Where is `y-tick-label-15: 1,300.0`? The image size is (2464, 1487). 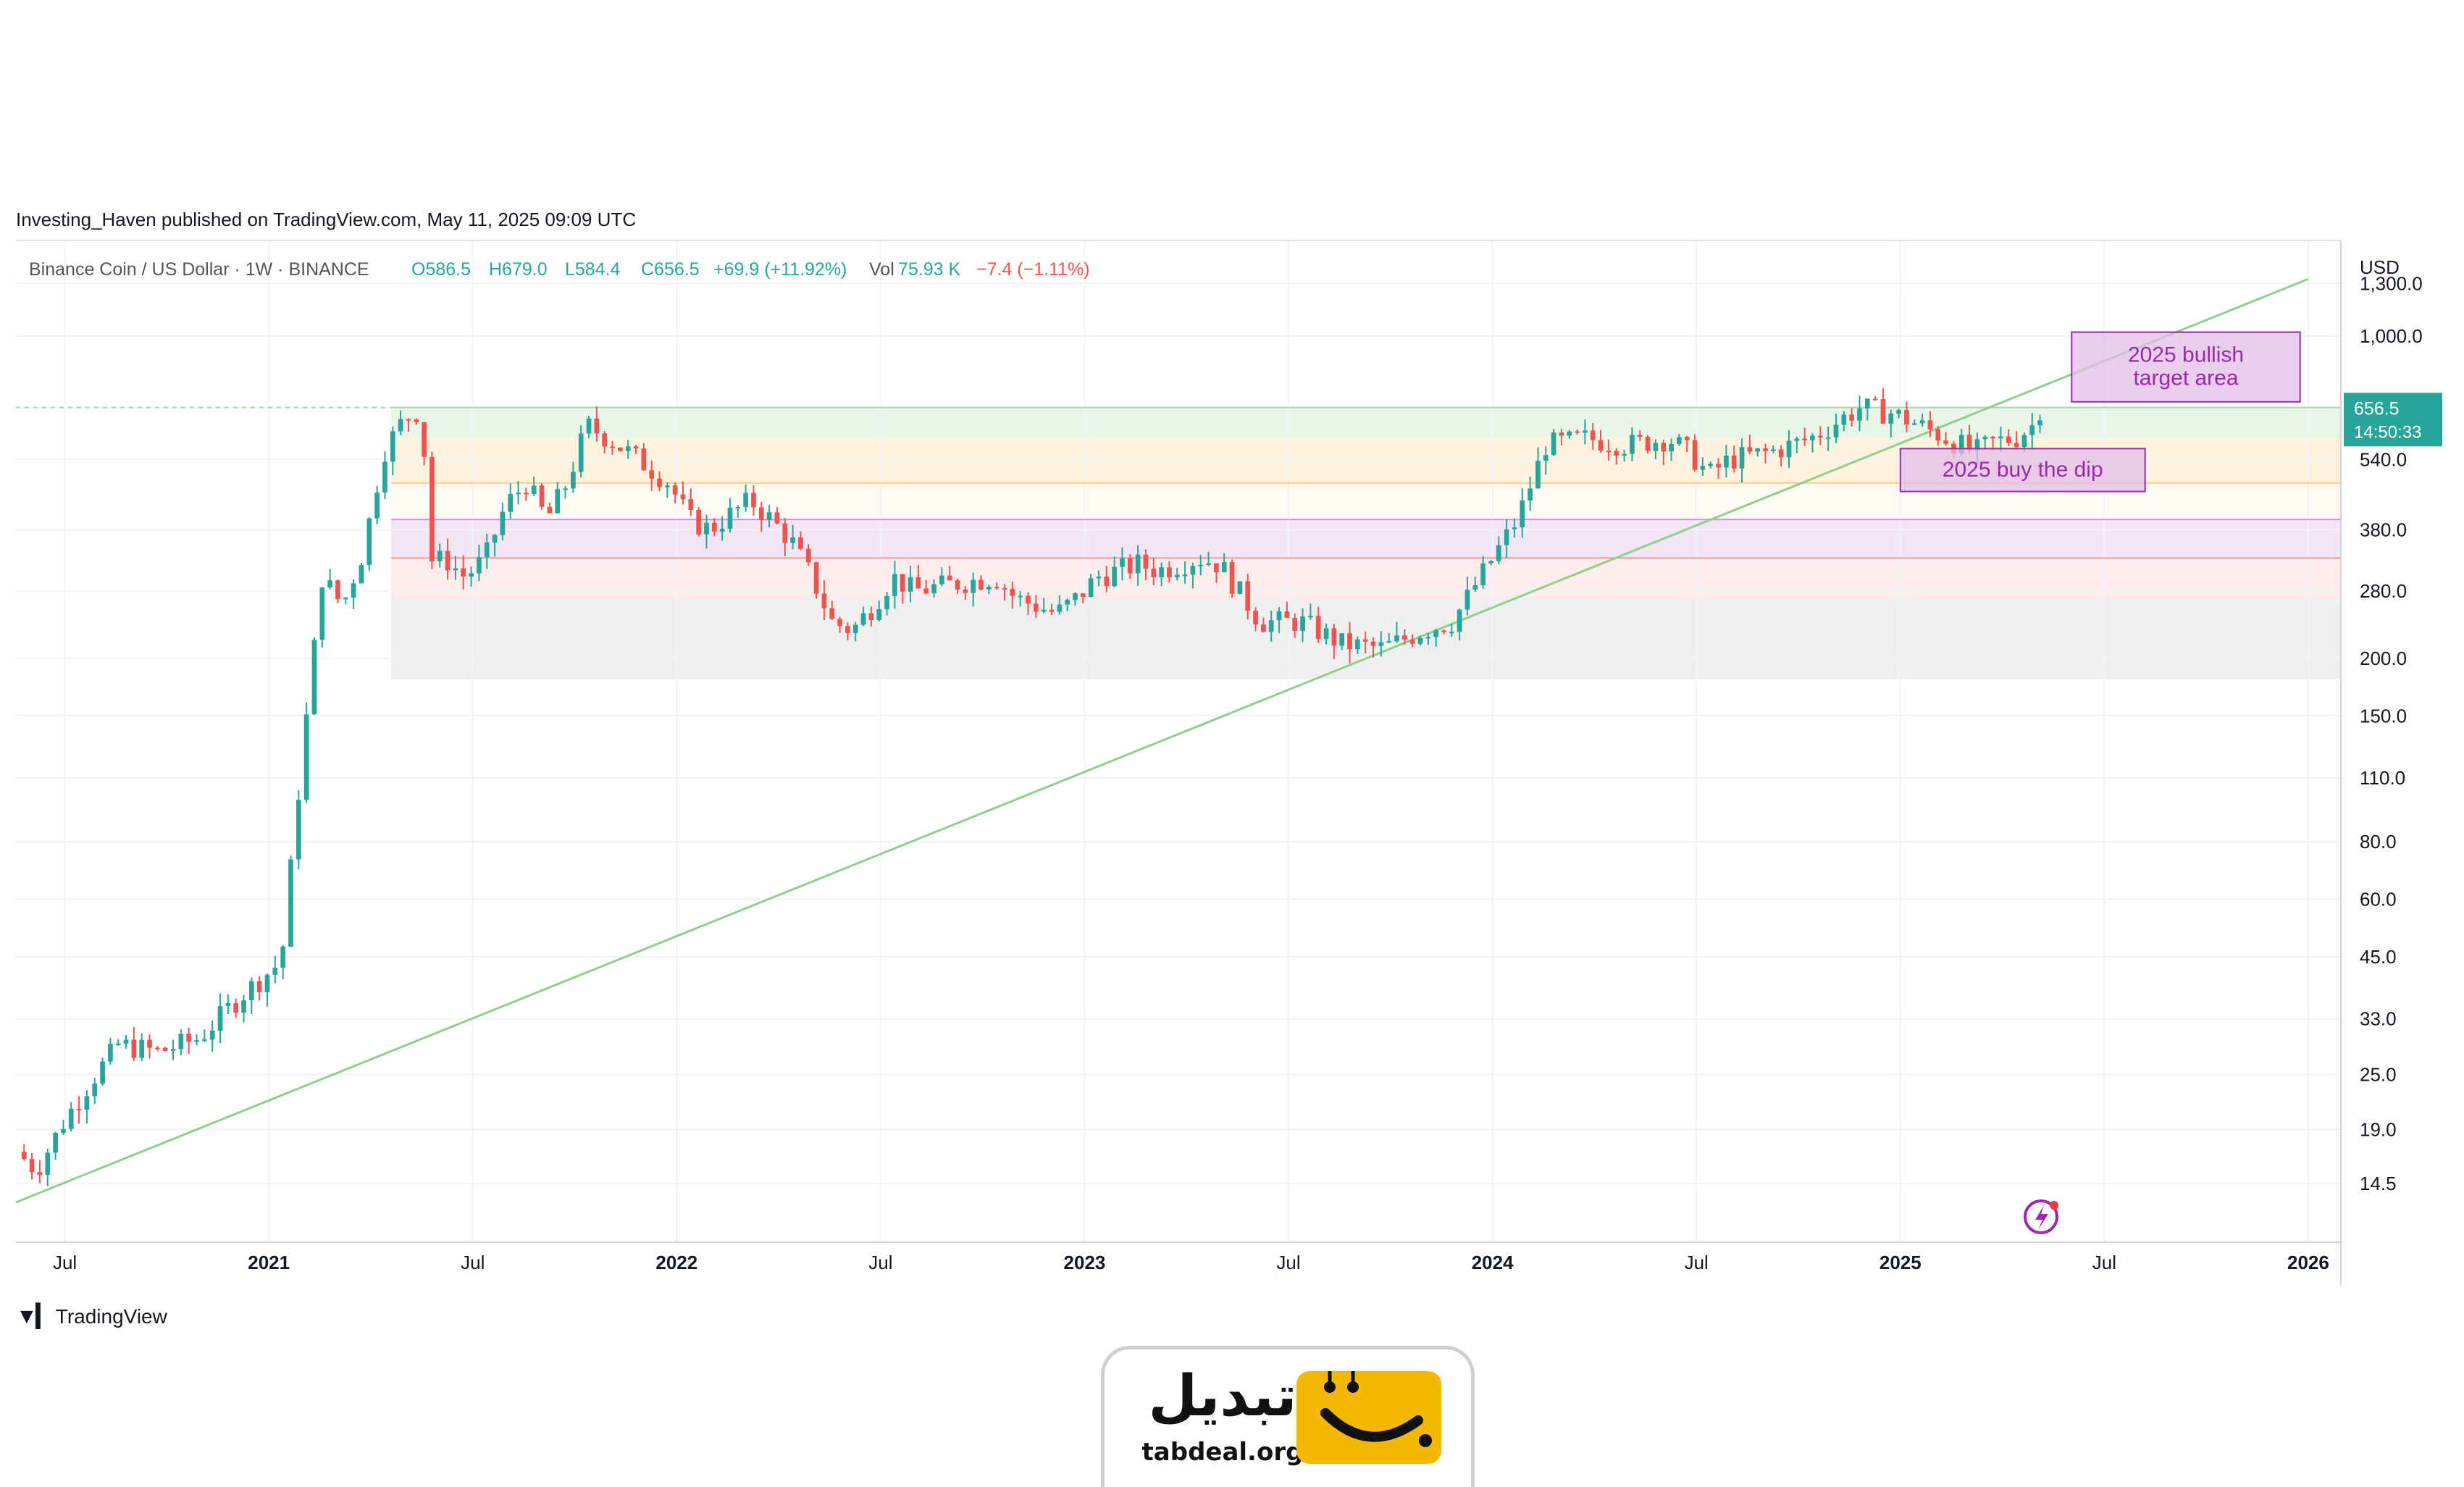 y-tick-label-15: 1,300.0 is located at coordinates (2391, 283).